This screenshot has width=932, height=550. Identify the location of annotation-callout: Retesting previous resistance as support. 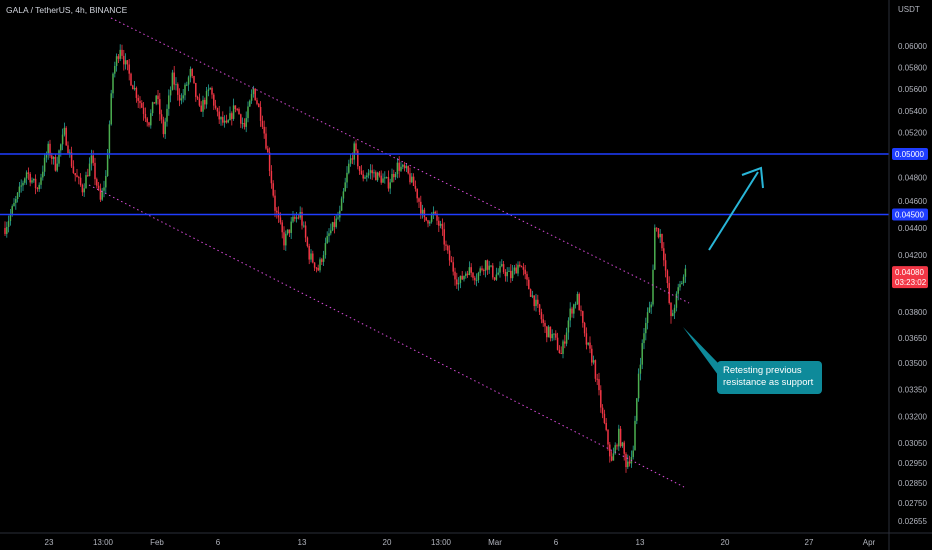
(769, 377).